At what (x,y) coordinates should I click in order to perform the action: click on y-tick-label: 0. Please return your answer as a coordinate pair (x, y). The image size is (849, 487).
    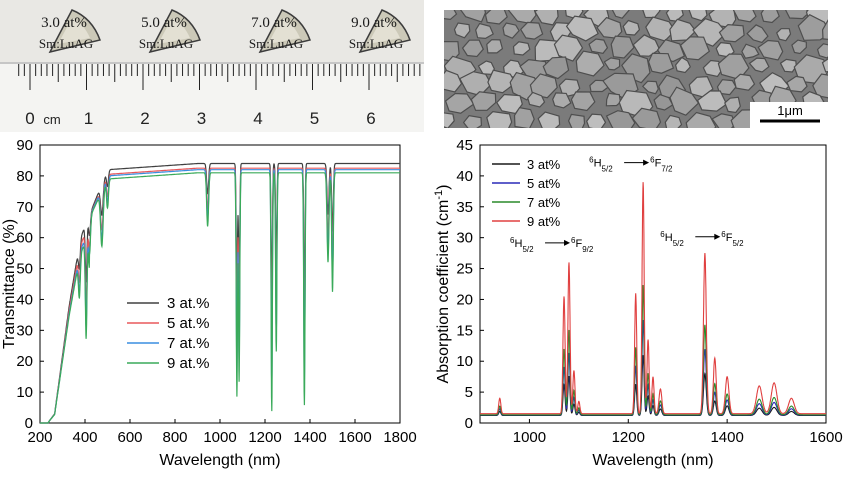
    Looking at the image, I should click on (469, 423).